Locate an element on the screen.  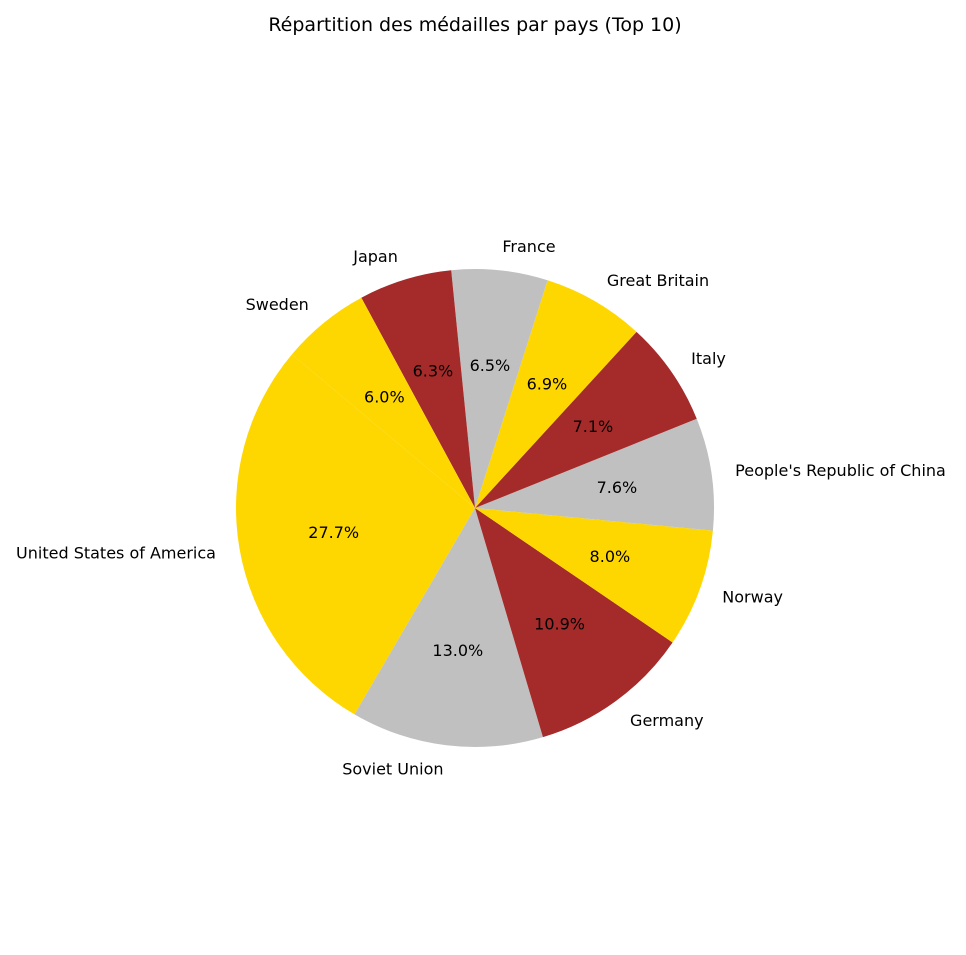
slice-category-label: France is located at coordinates (528, 246).